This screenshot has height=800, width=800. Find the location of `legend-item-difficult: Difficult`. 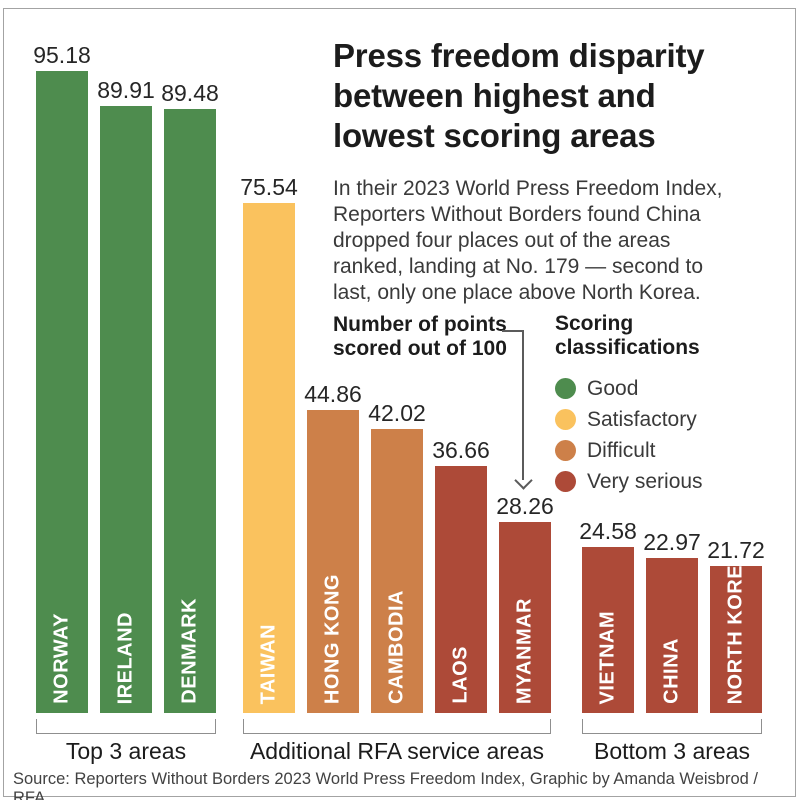

legend-item-difficult: Difficult is located at coordinates (665, 450).